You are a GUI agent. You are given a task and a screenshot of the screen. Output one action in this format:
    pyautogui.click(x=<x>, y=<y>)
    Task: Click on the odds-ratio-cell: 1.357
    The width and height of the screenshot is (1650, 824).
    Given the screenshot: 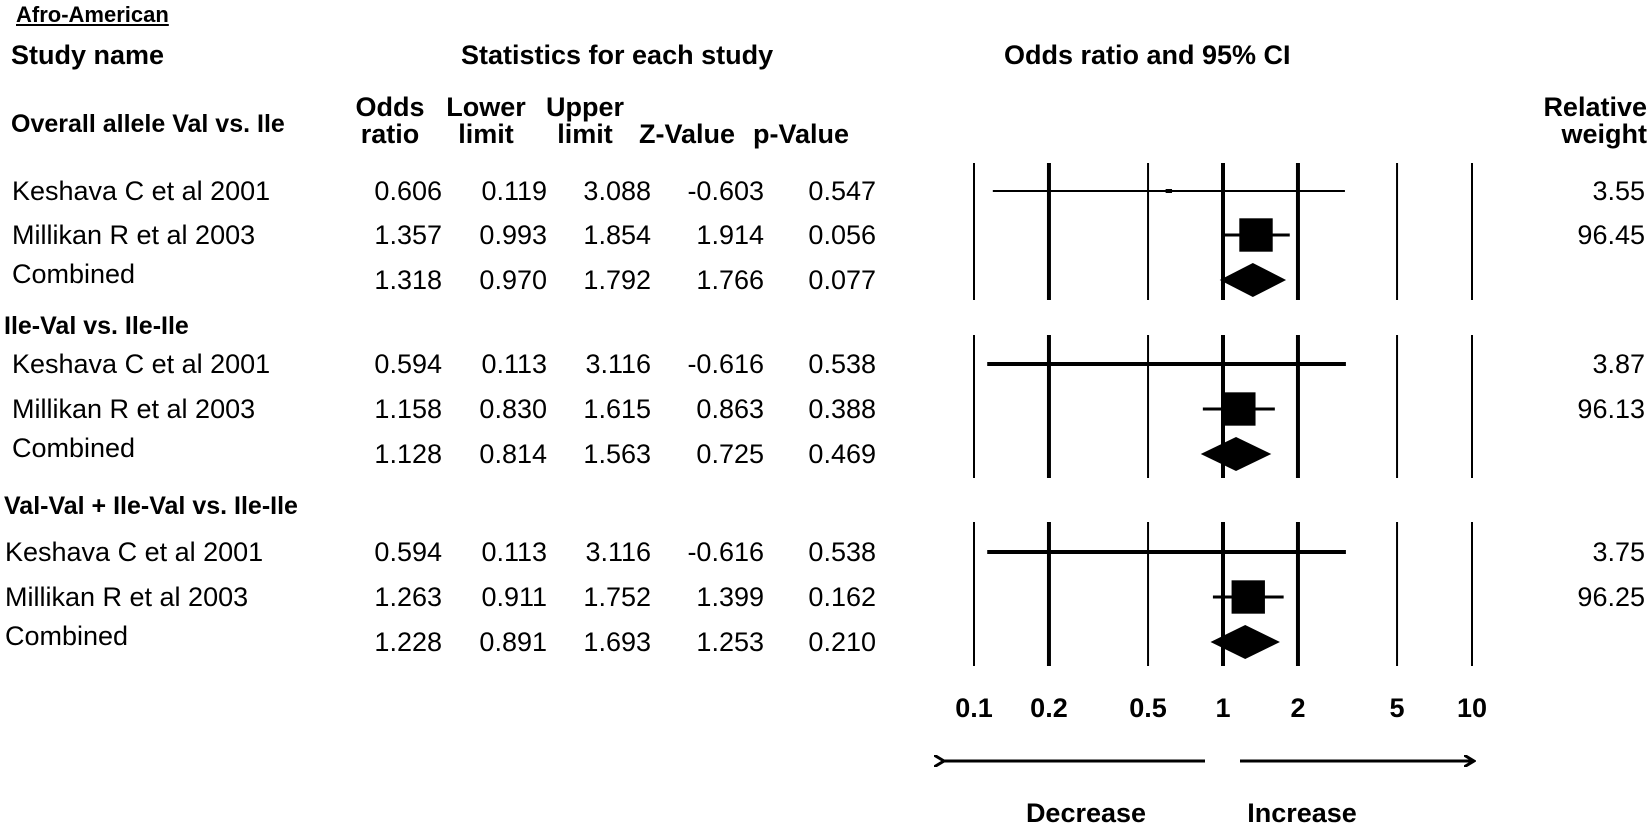 What is the action you would take?
    pyautogui.click(x=408, y=235)
    